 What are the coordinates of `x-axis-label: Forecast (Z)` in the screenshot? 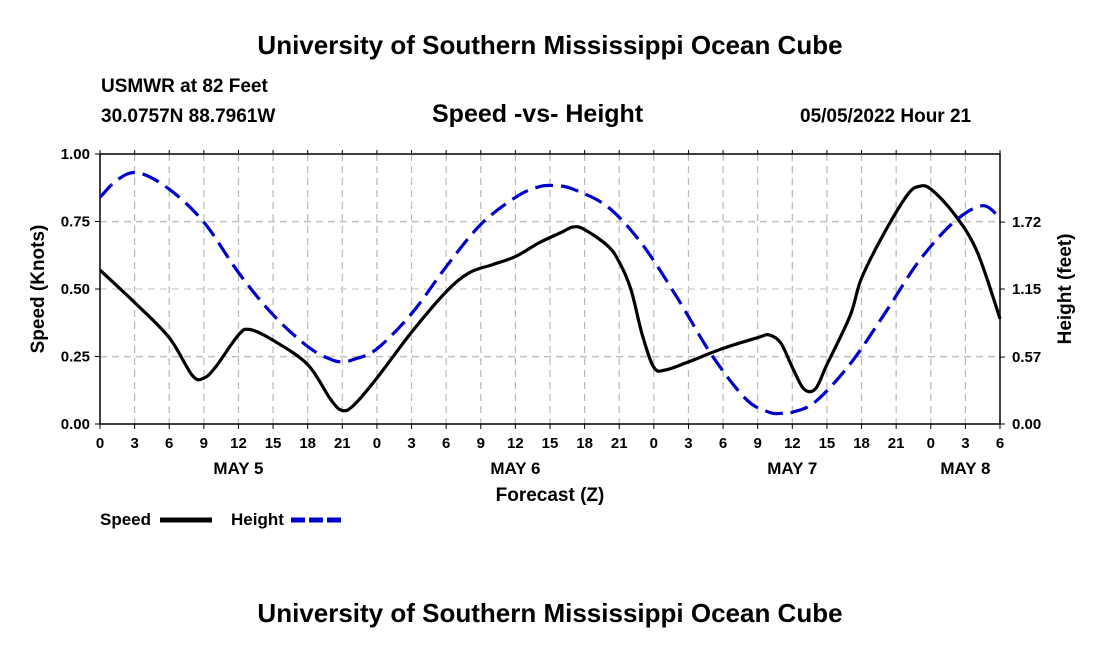 It's located at (550, 495).